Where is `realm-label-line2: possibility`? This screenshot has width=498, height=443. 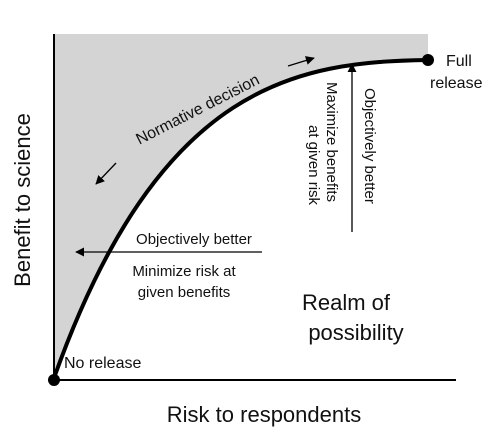
realm-label-line2: possibility is located at coordinates (355, 332).